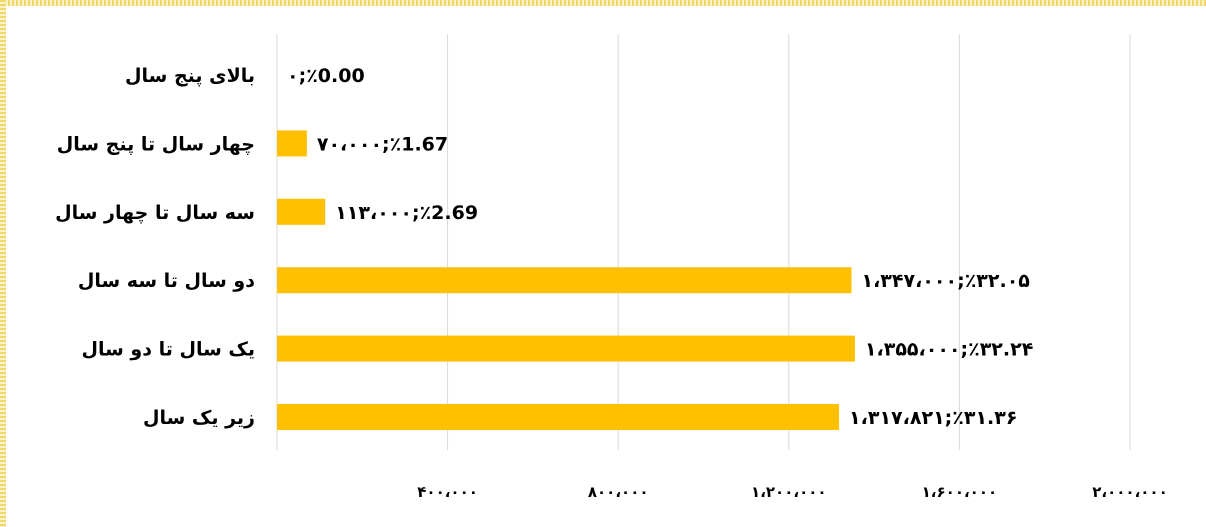  Describe the element at coordinates (949, 350) in the screenshot. I see `data-label: ۱،۳۵۵،۰۰۰;٪۳۲.۲۴` at that location.